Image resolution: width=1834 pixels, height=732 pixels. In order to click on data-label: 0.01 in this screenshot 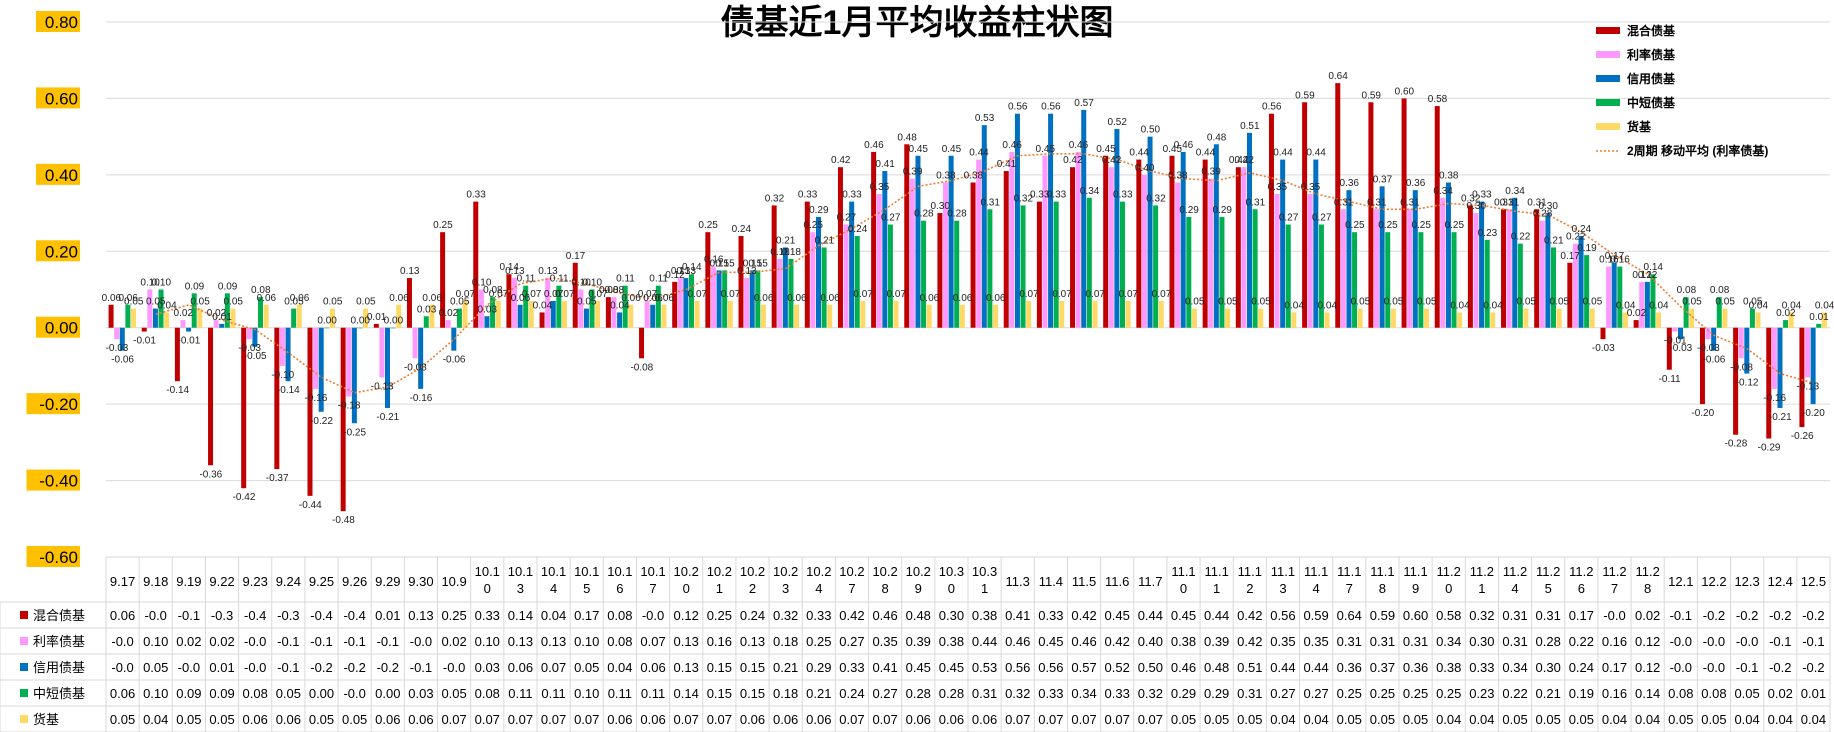, I will do `click(1819, 317)`.